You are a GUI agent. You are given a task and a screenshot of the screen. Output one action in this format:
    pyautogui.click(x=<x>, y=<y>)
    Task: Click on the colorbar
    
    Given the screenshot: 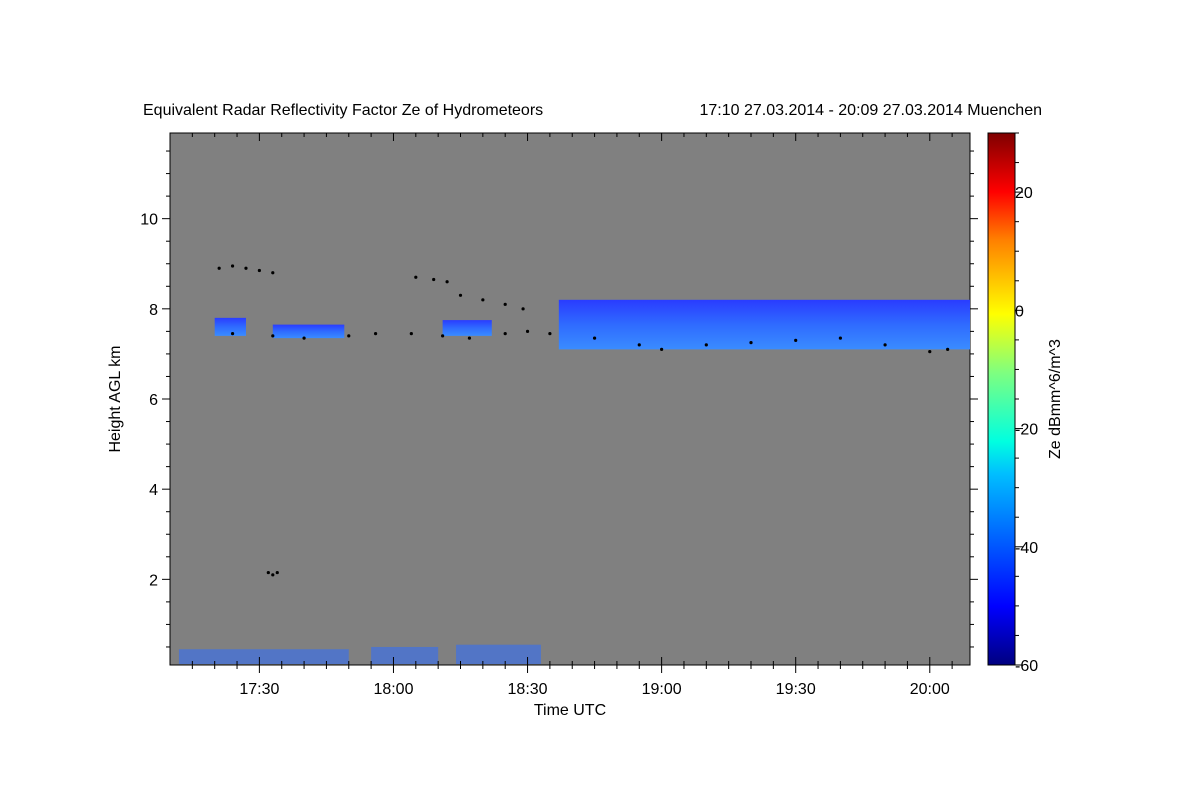 What is the action you would take?
    pyautogui.click(x=1001, y=399)
    